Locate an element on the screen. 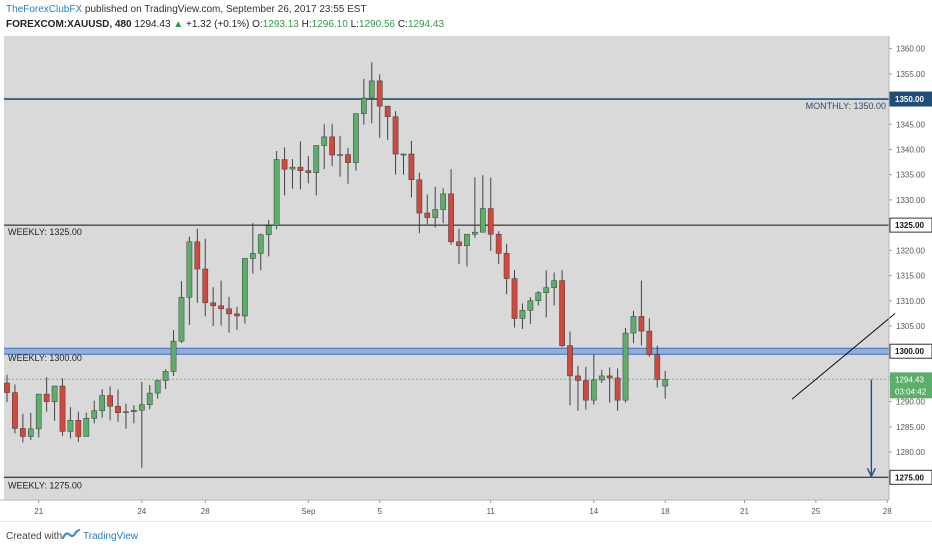 The image size is (932, 551). time-axis is located at coordinates (466, 510).